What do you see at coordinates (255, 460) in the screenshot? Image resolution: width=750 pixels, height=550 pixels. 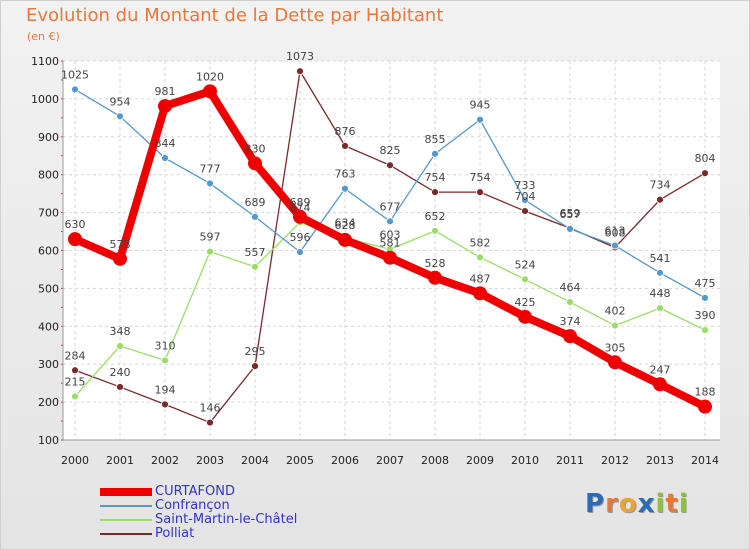 I see `x-tick-label: 2004` at bounding box center [255, 460].